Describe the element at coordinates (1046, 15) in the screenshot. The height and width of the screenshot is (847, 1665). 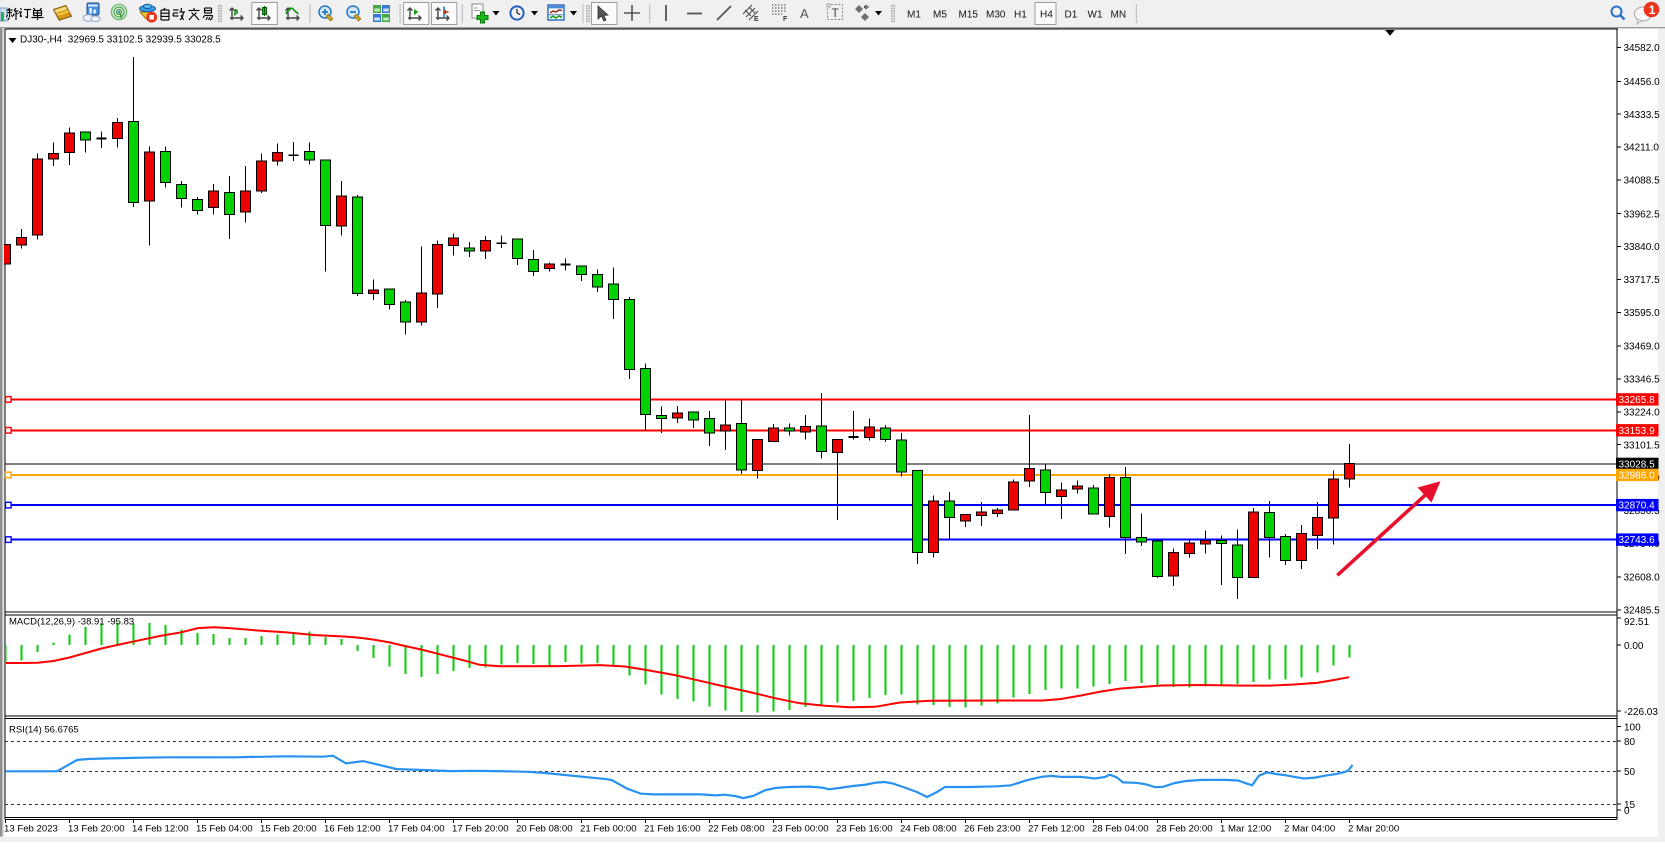
I see `svg-text: H4` at that location.